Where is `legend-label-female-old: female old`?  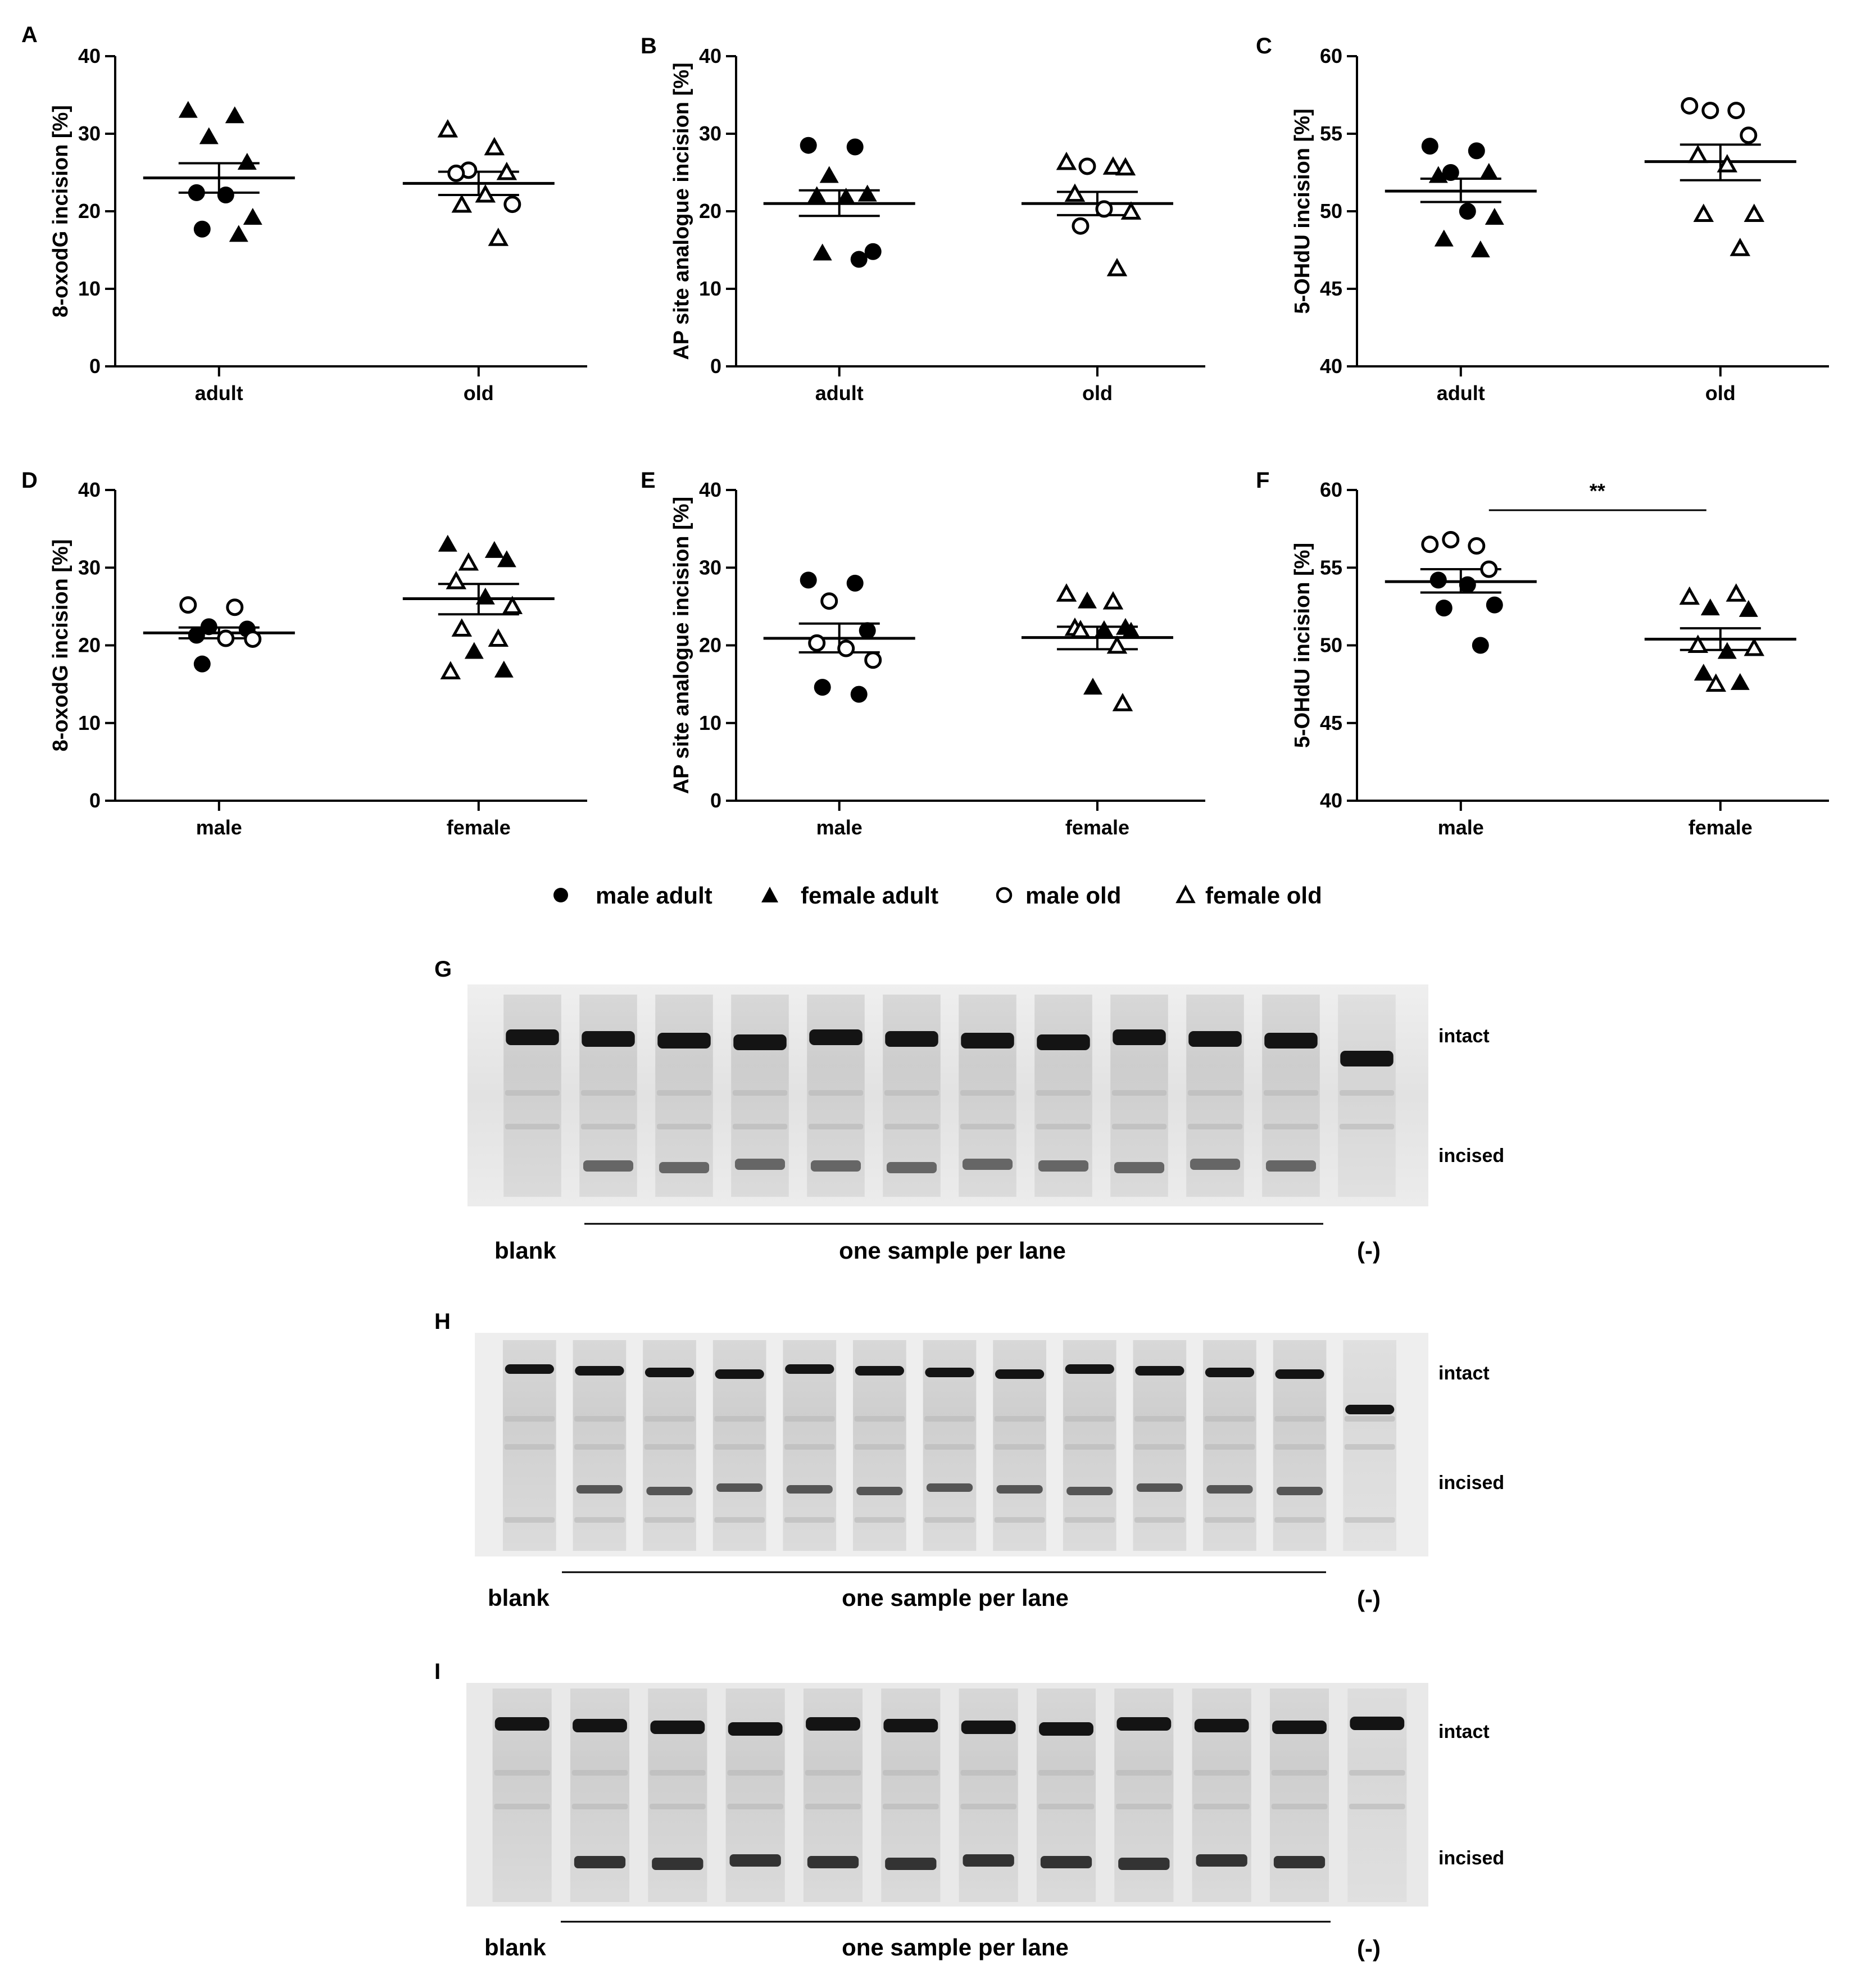
legend-label-female-old: female old is located at coordinates (1263, 895).